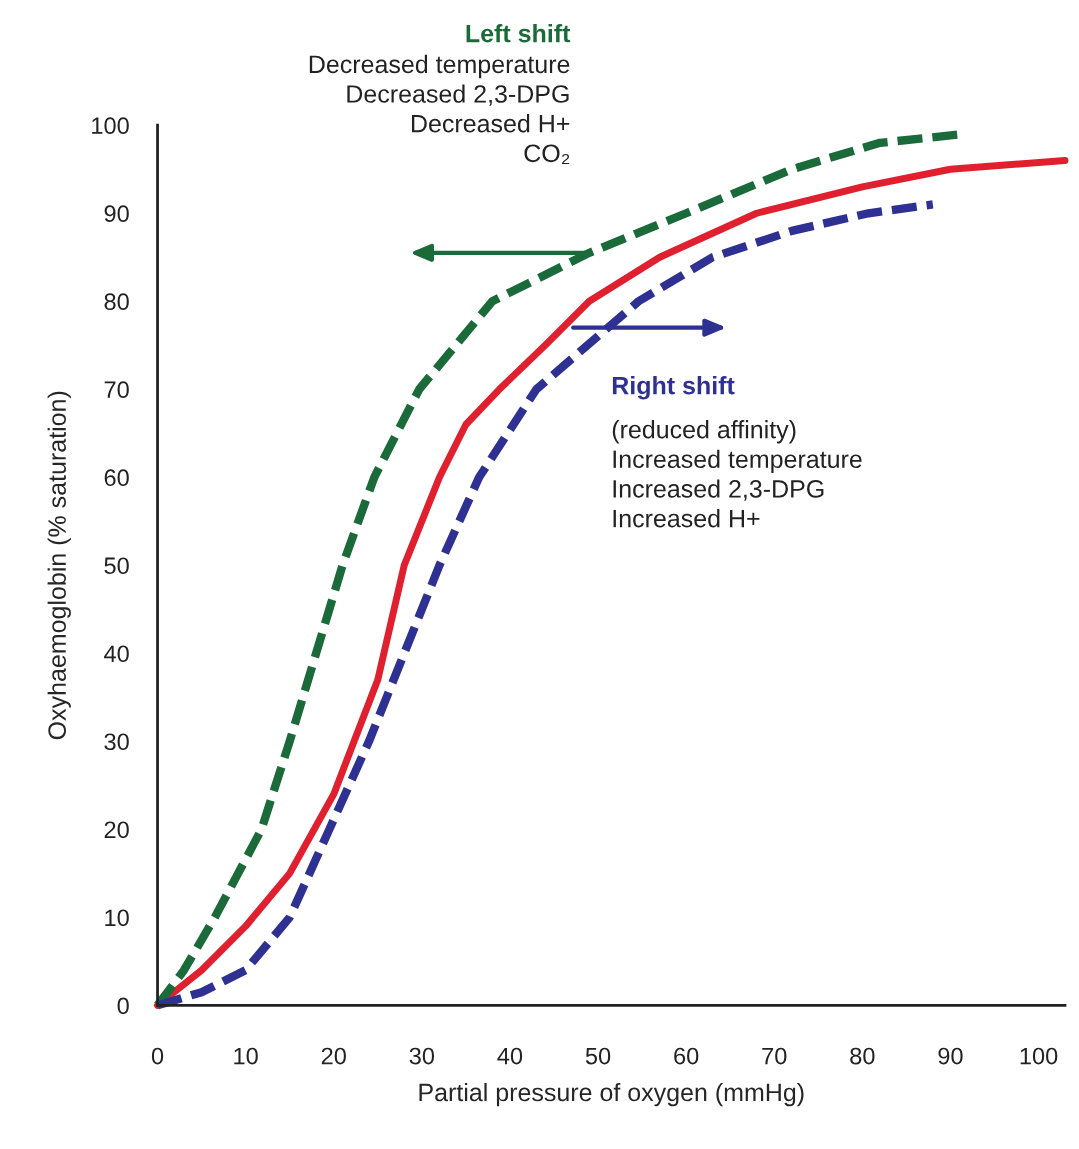 The image size is (1079, 1149). What do you see at coordinates (950, 1056) in the screenshot?
I see `x-tick-label: 90` at bounding box center [950, 1056].